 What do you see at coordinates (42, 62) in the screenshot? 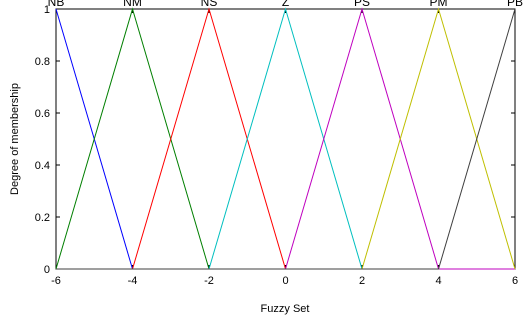
I see `y-tick-label: 0.8` at bounding box center [42, 62].